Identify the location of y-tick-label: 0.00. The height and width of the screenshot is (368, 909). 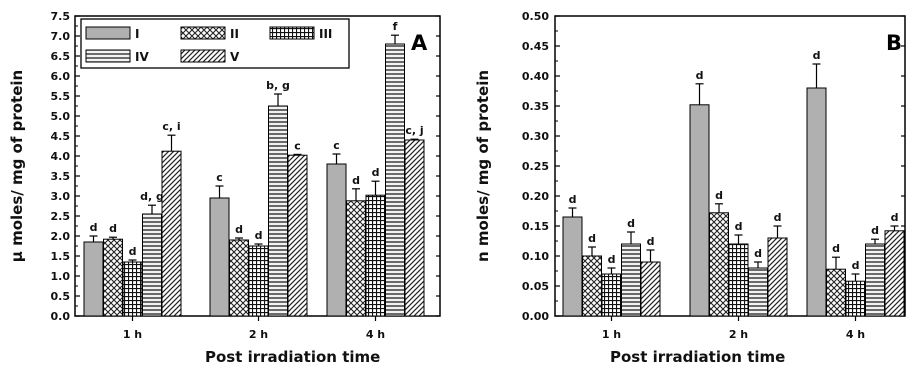
(535, 316).